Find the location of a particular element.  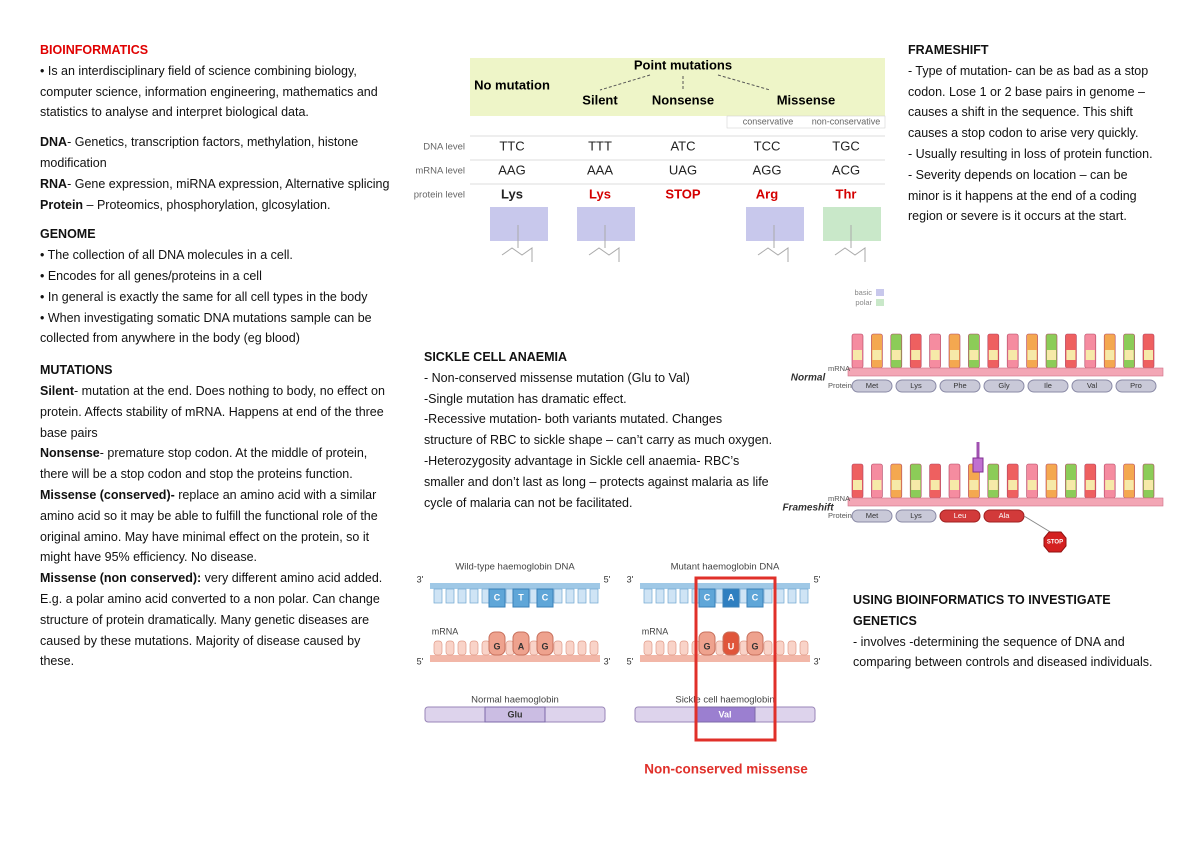

heading: GENOME is located at coordinates (68, 234).